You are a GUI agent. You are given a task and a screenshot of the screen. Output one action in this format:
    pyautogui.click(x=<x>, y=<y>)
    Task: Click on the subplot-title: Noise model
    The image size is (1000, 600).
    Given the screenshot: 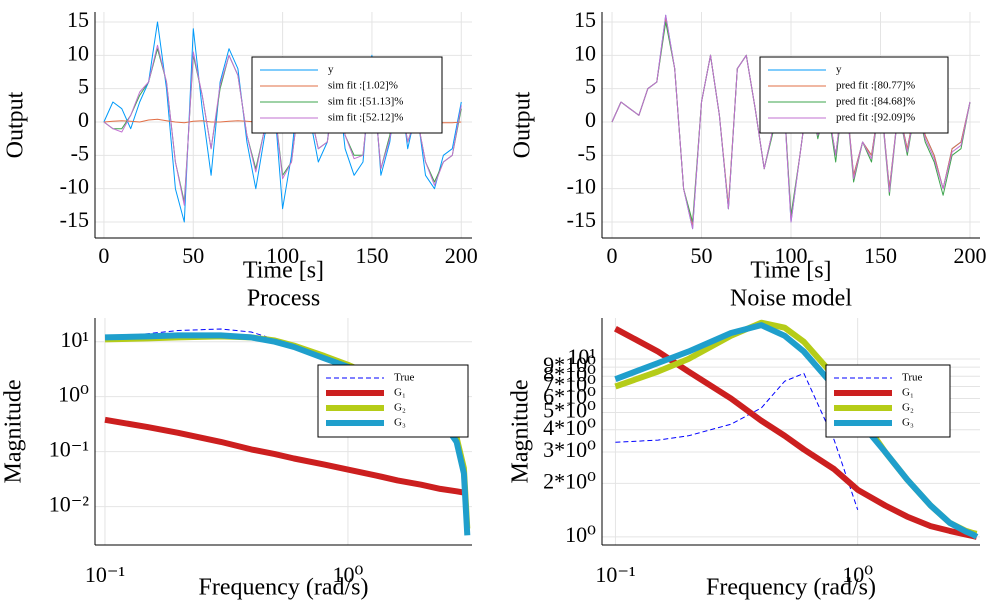 What is the action you would take?
    pyautogui.click(x=791, y=299)
    